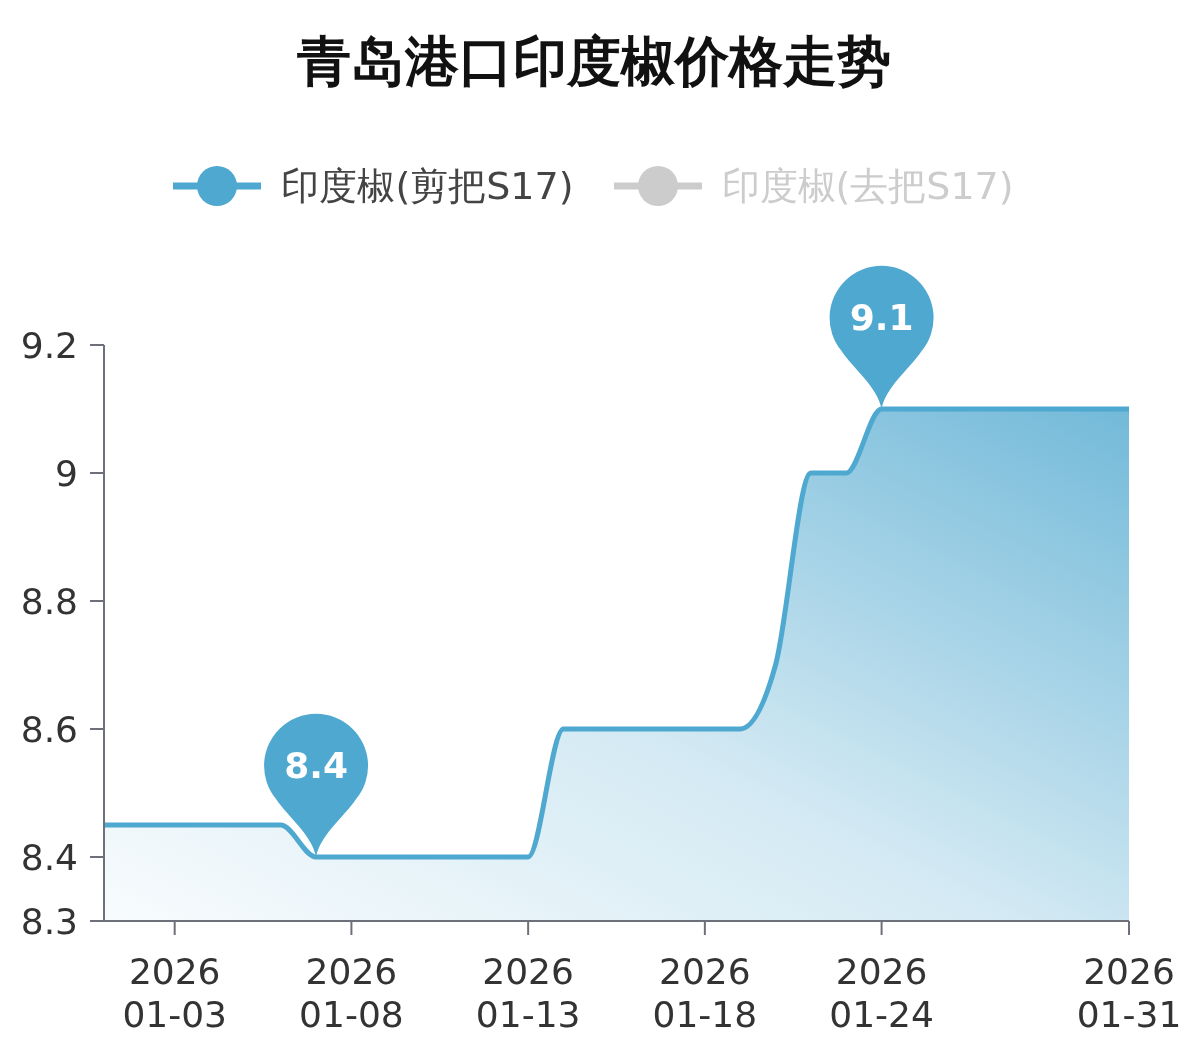 This screenshot has height=1056, width=1187. What do you see at coordinates (881, 317) in the screenshot?
I see `data-label: 9.1` at bounding box center [881, 317].